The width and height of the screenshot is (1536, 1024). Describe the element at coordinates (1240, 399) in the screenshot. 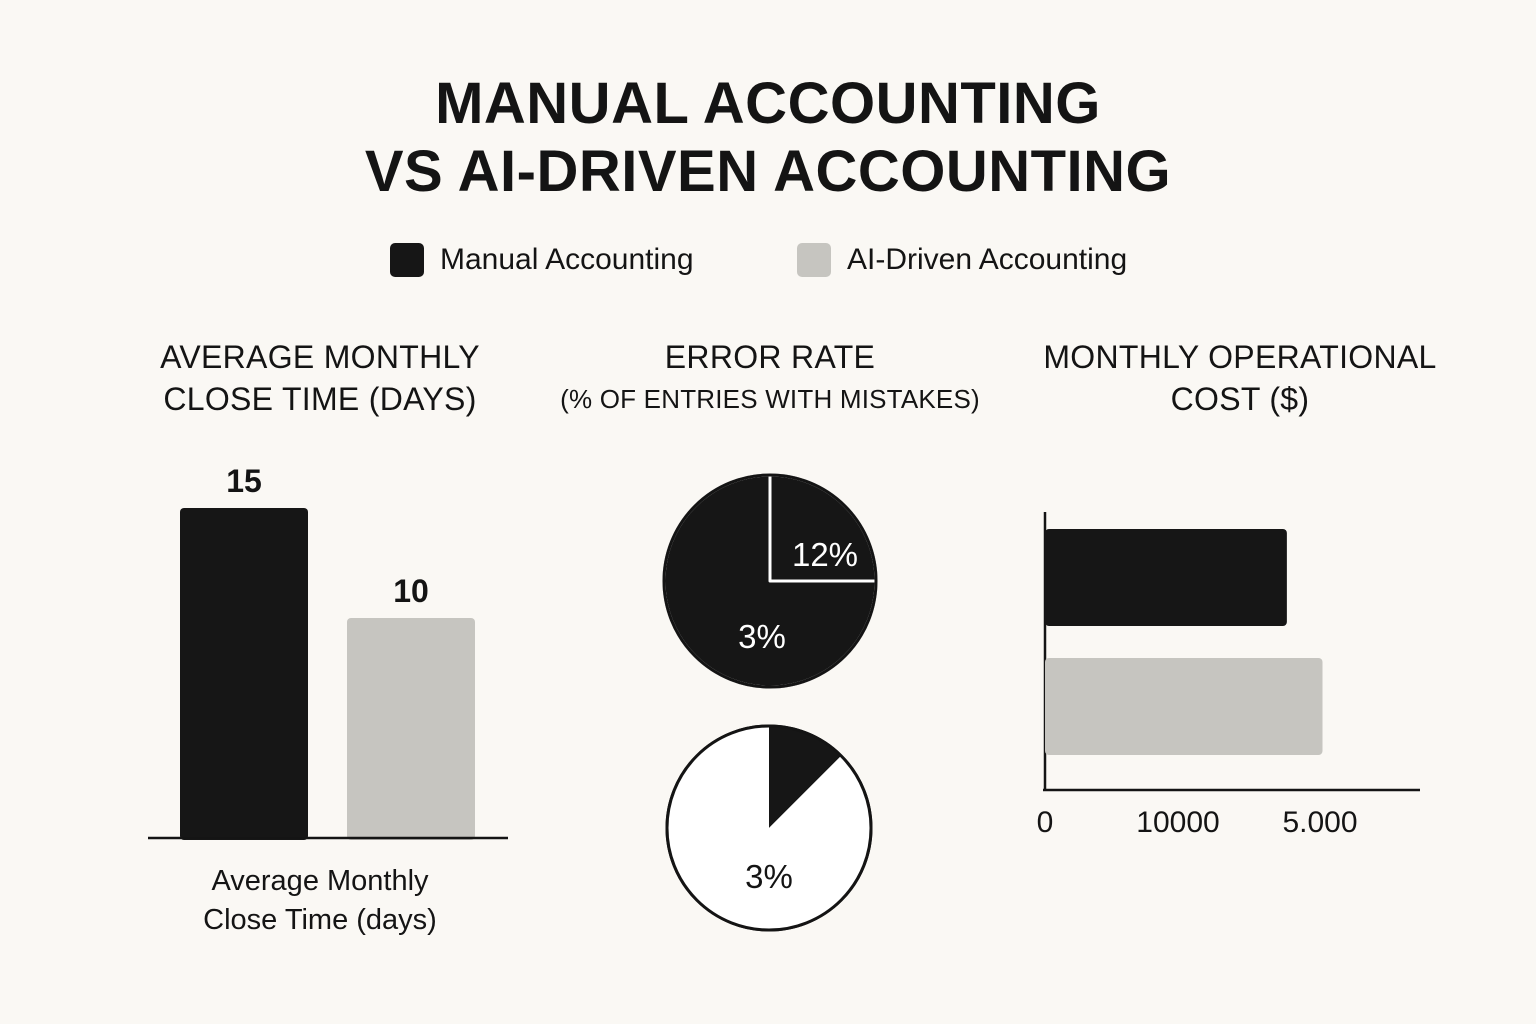

I see `cost-title-line2: COST ($)` at that location.